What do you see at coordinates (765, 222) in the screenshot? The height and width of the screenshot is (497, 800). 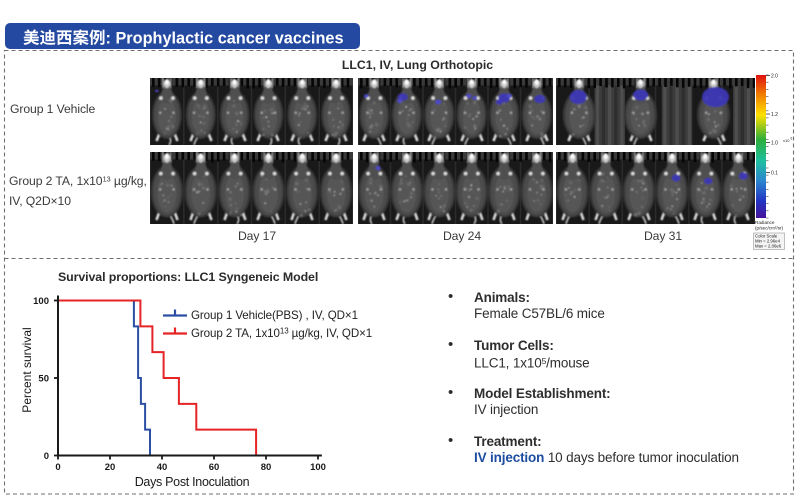 I see `svg-text: Radiance` at bounding box center [765, 222].